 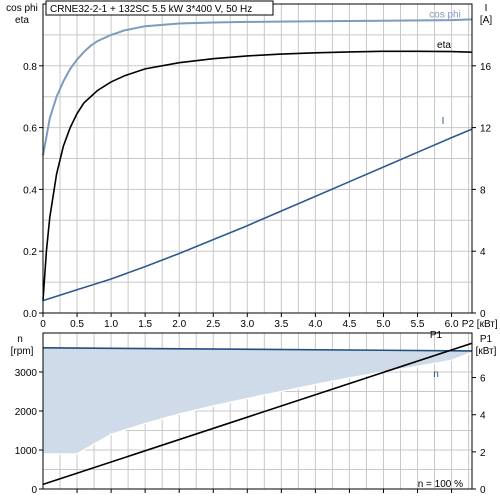 I want to click on y-left-tick-label: 0.8, so click(x=30, y=67).